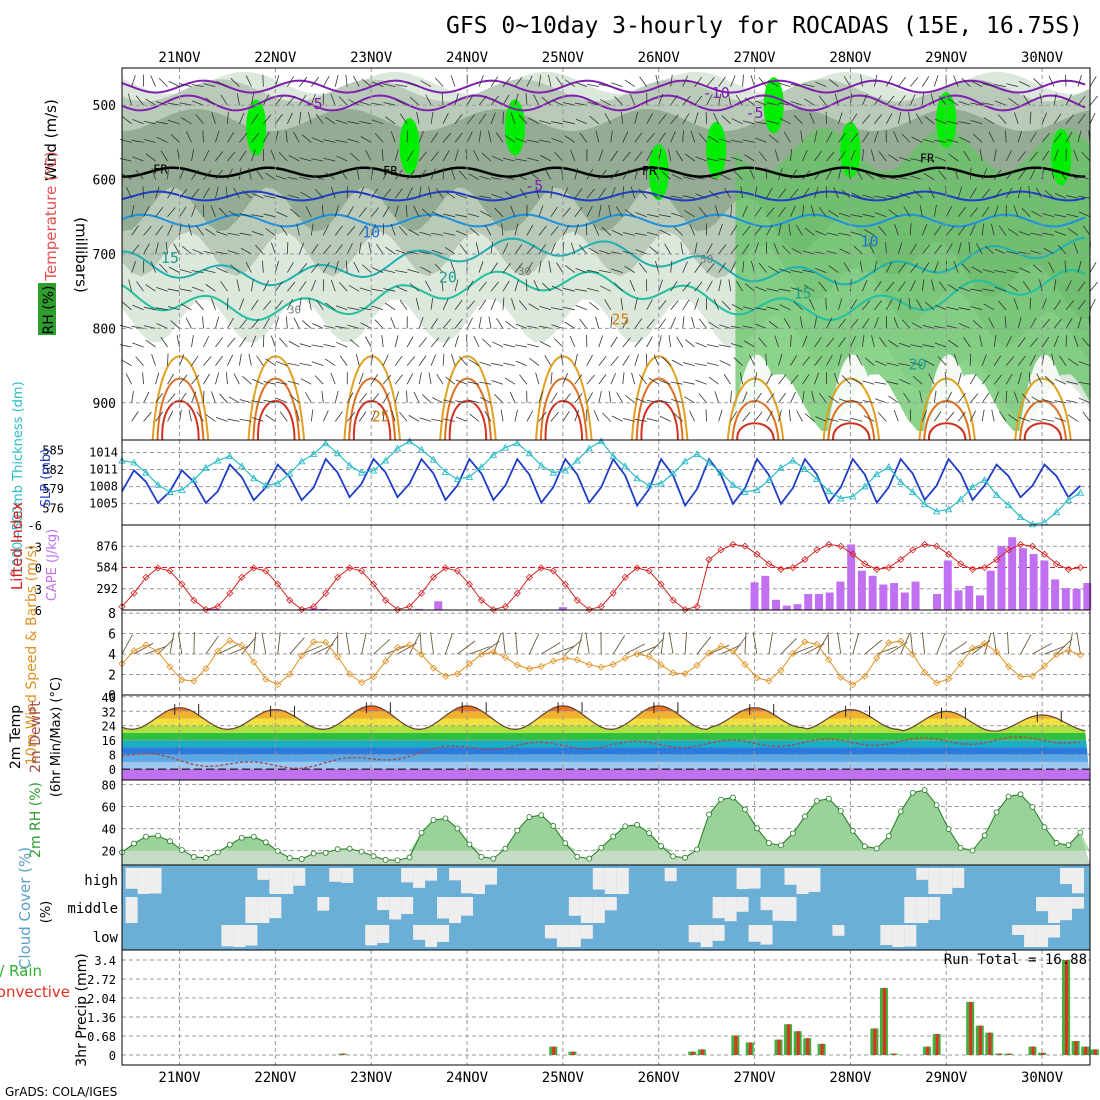 The width and height of the screenshot is (1100, 1100). Describe the element at coordinates (184, 397) in the screenshot. I see `dry-boundary-layer` at that location.